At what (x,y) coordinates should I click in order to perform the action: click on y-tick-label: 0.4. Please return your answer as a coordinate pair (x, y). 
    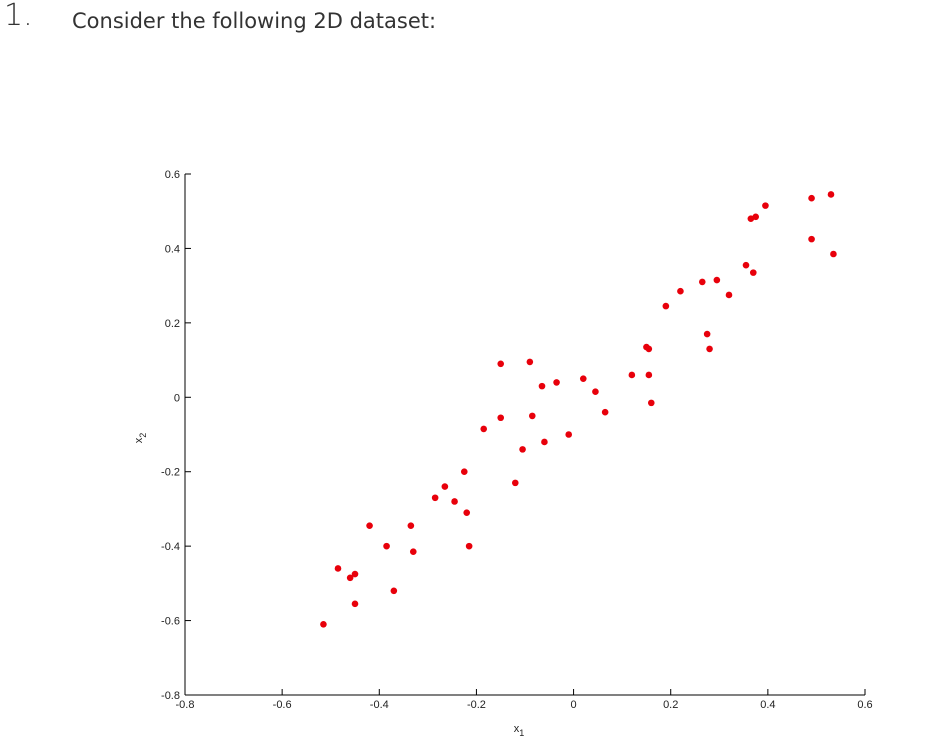
    Looking at the image, I should click on (172, 249).